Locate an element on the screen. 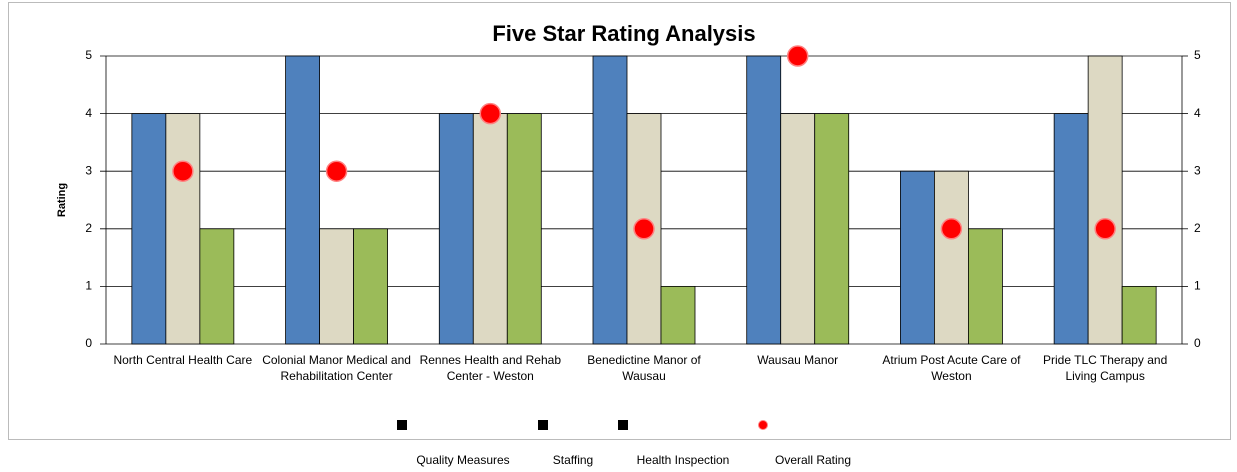 The height and width of the screenshot is (472, 1237). x-tick-label: Wausau Manor is located at coordinates (798, 360).